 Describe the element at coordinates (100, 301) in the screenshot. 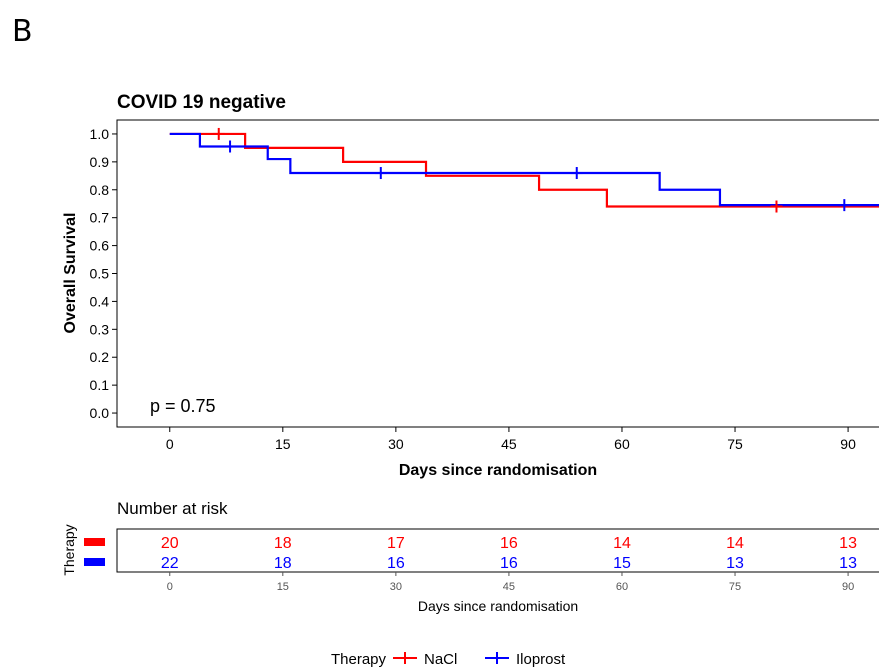

I see `y-tick-label: 0.4` at that location.